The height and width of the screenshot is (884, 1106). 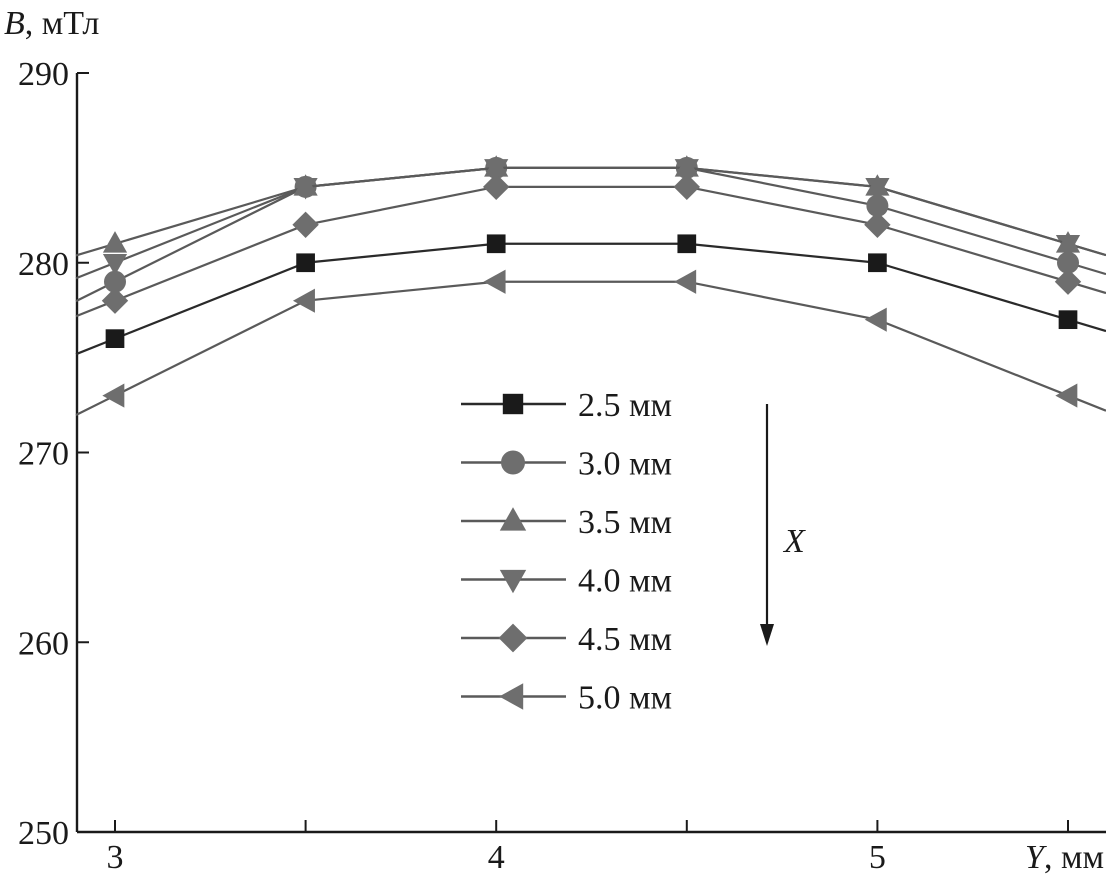 What do you see at coordinates (625, 639) in the screenshot?
I see `legend-label: 4.5 мм` at bounding box center [625, 639].